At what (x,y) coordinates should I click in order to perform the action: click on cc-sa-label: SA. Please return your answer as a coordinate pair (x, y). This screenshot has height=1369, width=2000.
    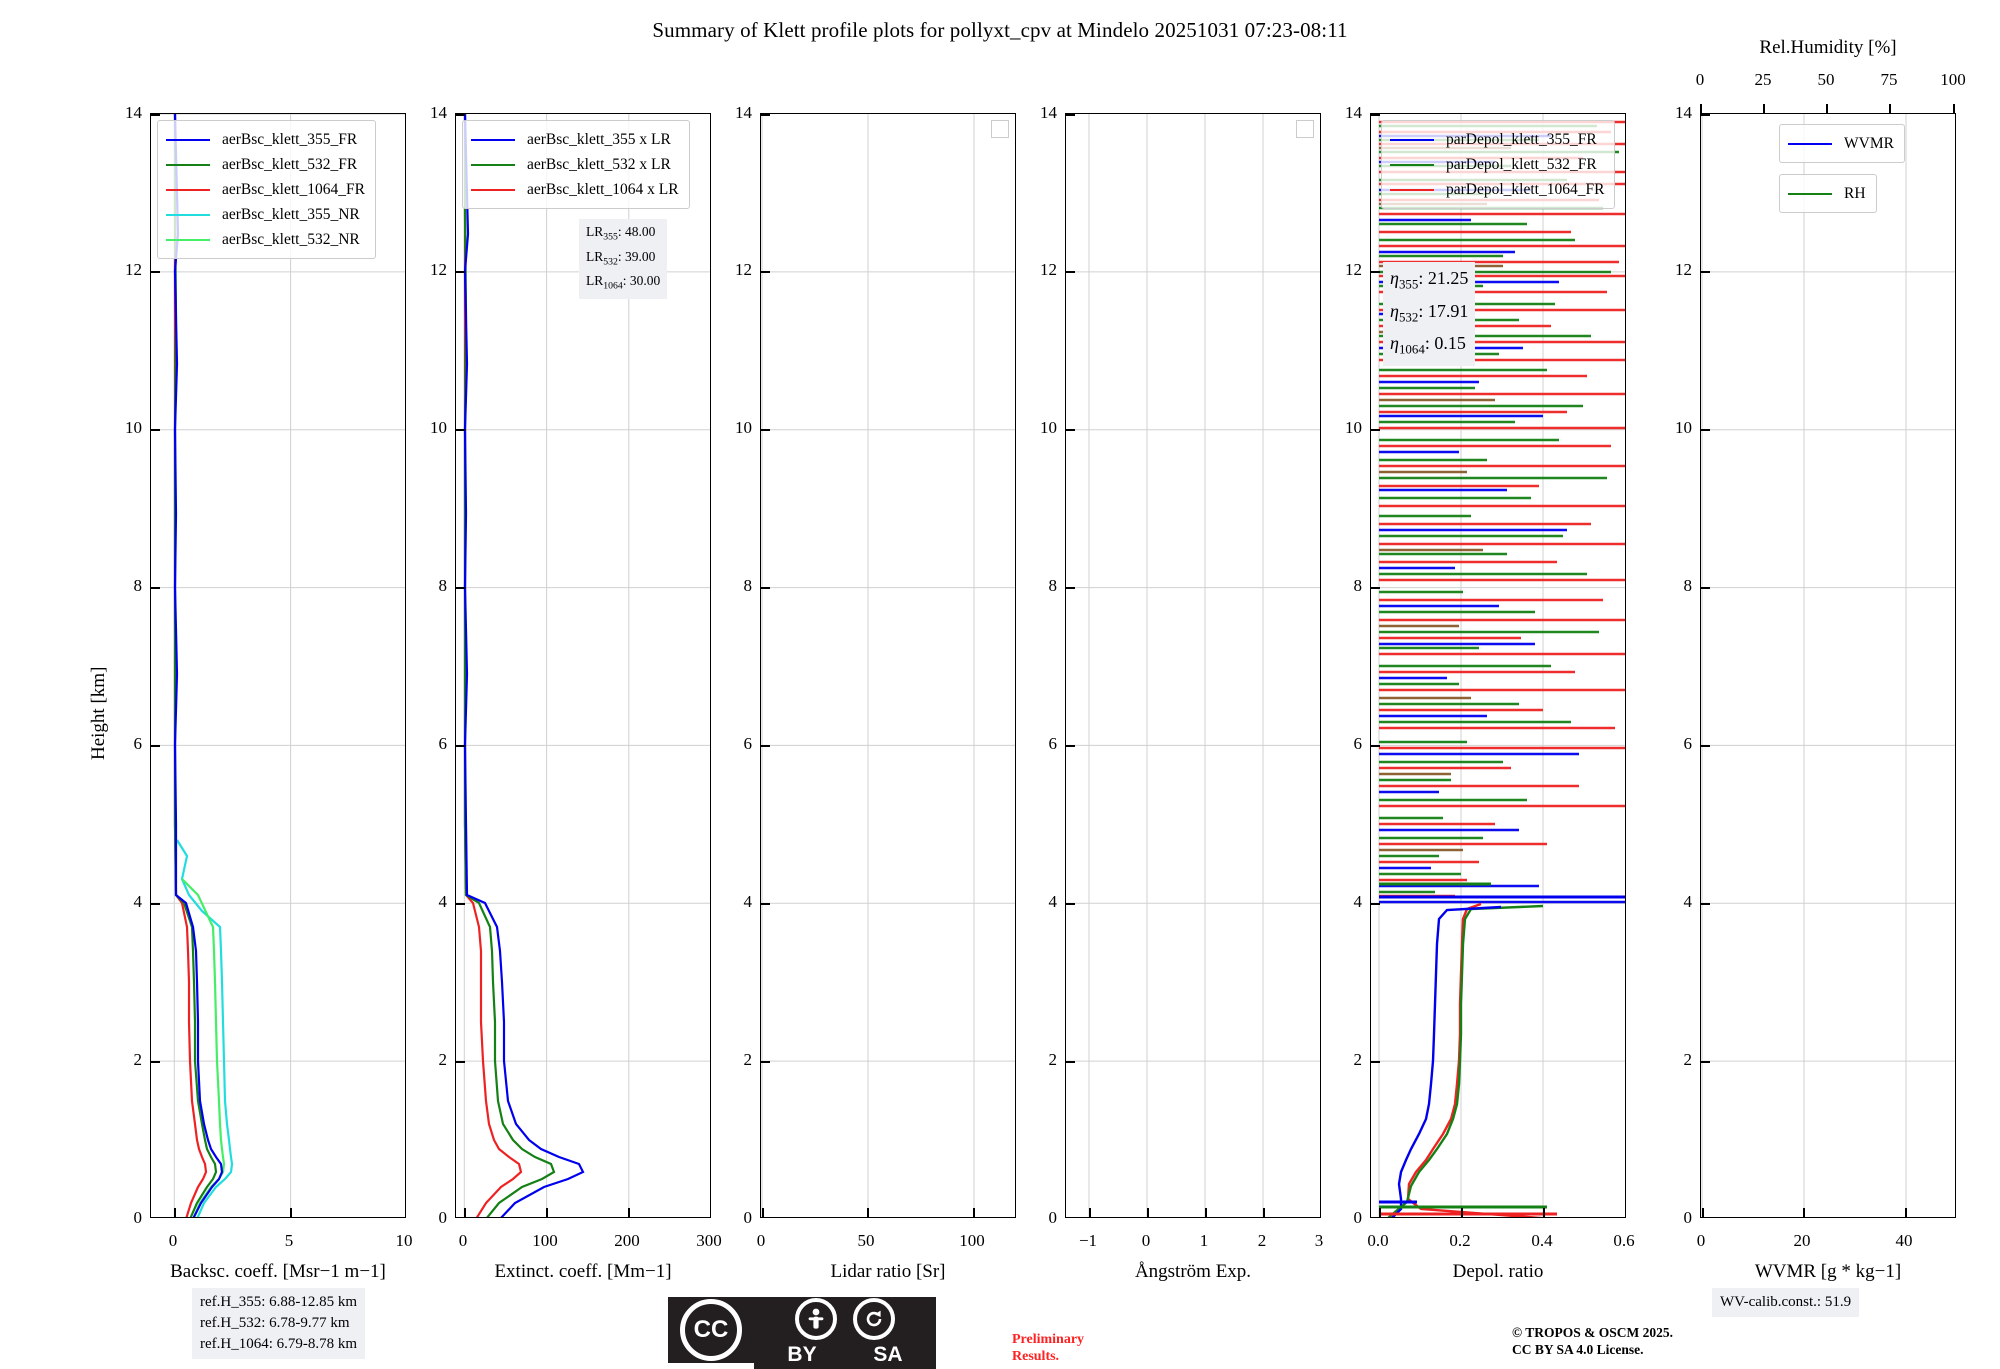
    Looking at the image, I should click on (888, 1354).